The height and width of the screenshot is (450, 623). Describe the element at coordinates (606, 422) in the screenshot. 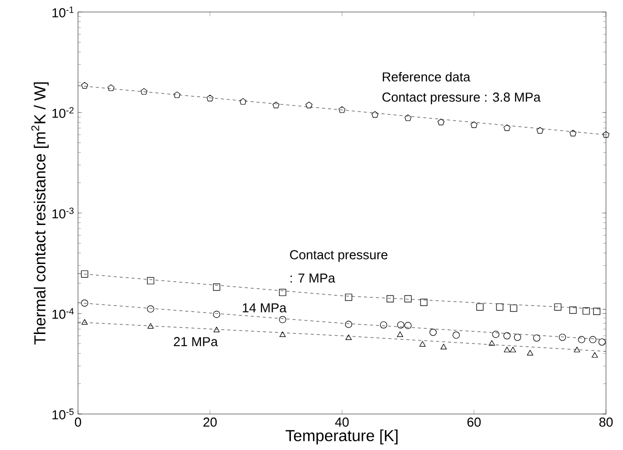

I see `x-tick-label: 80` at that location.